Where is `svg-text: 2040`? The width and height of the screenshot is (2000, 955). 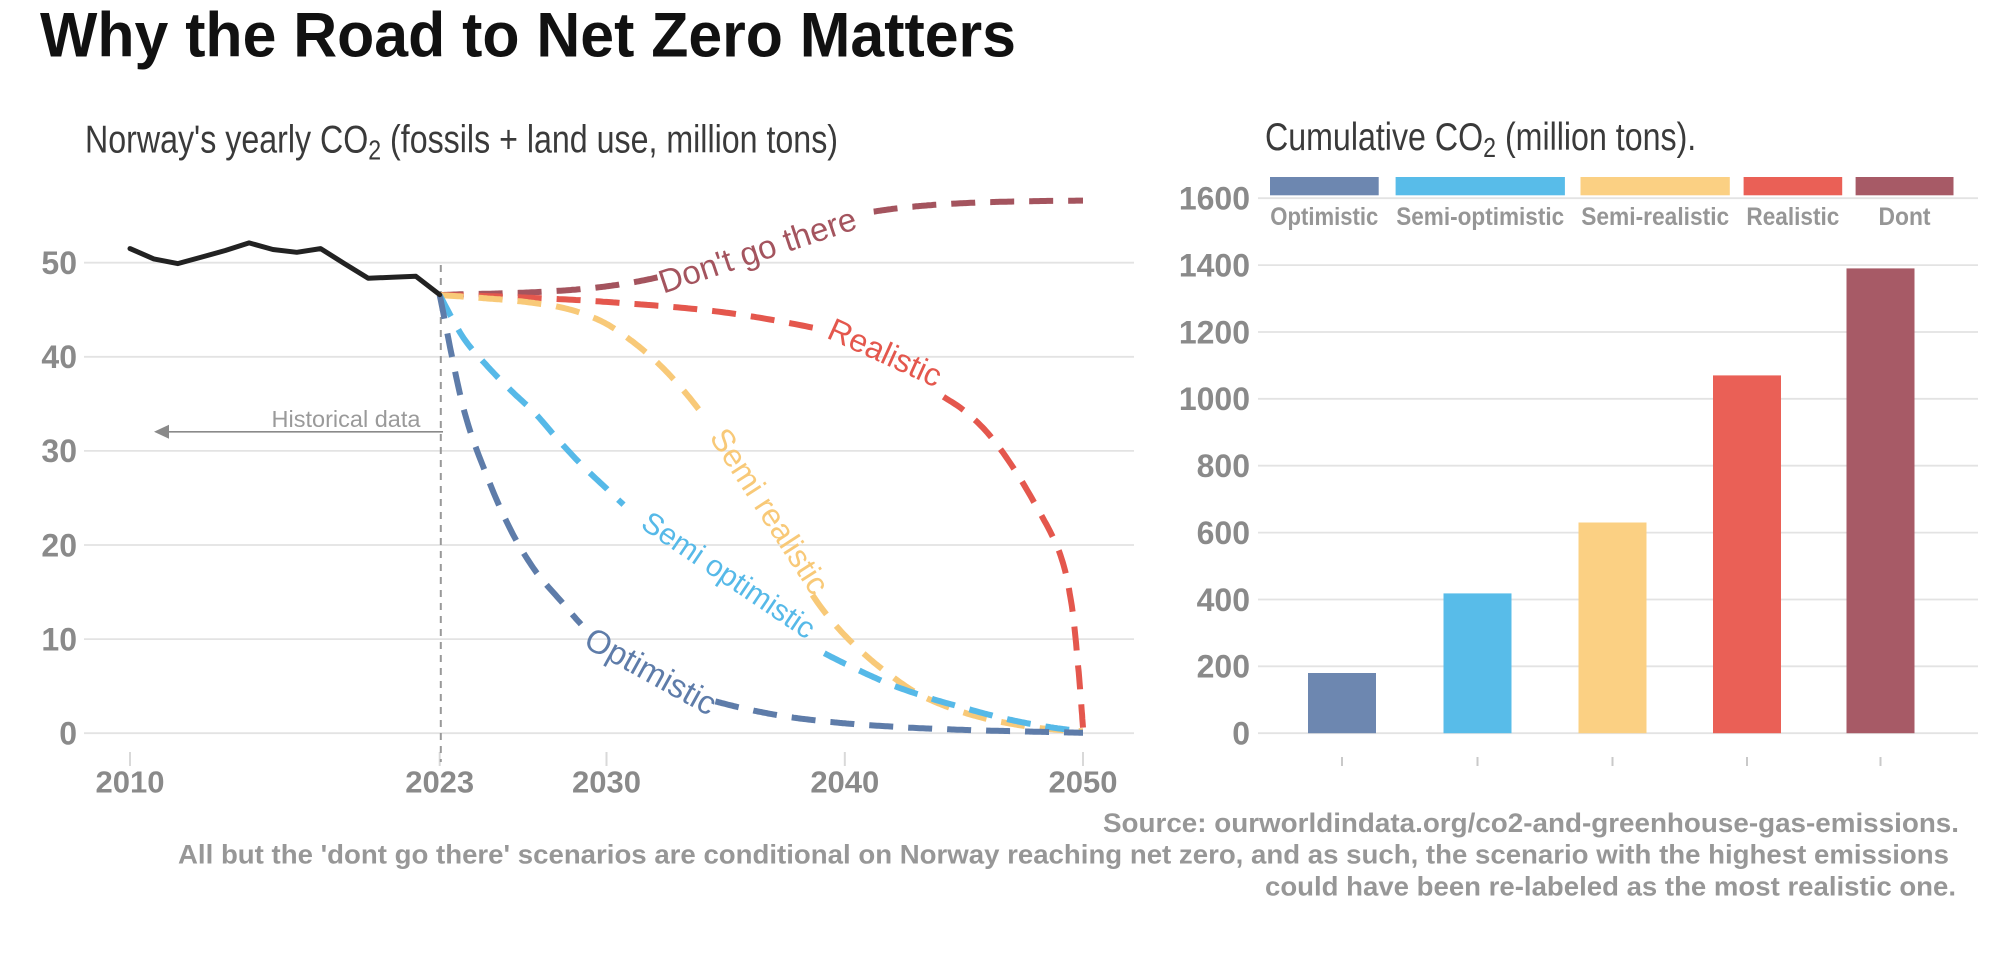 svg-text: 2040 is located at coordinates (844, 782).